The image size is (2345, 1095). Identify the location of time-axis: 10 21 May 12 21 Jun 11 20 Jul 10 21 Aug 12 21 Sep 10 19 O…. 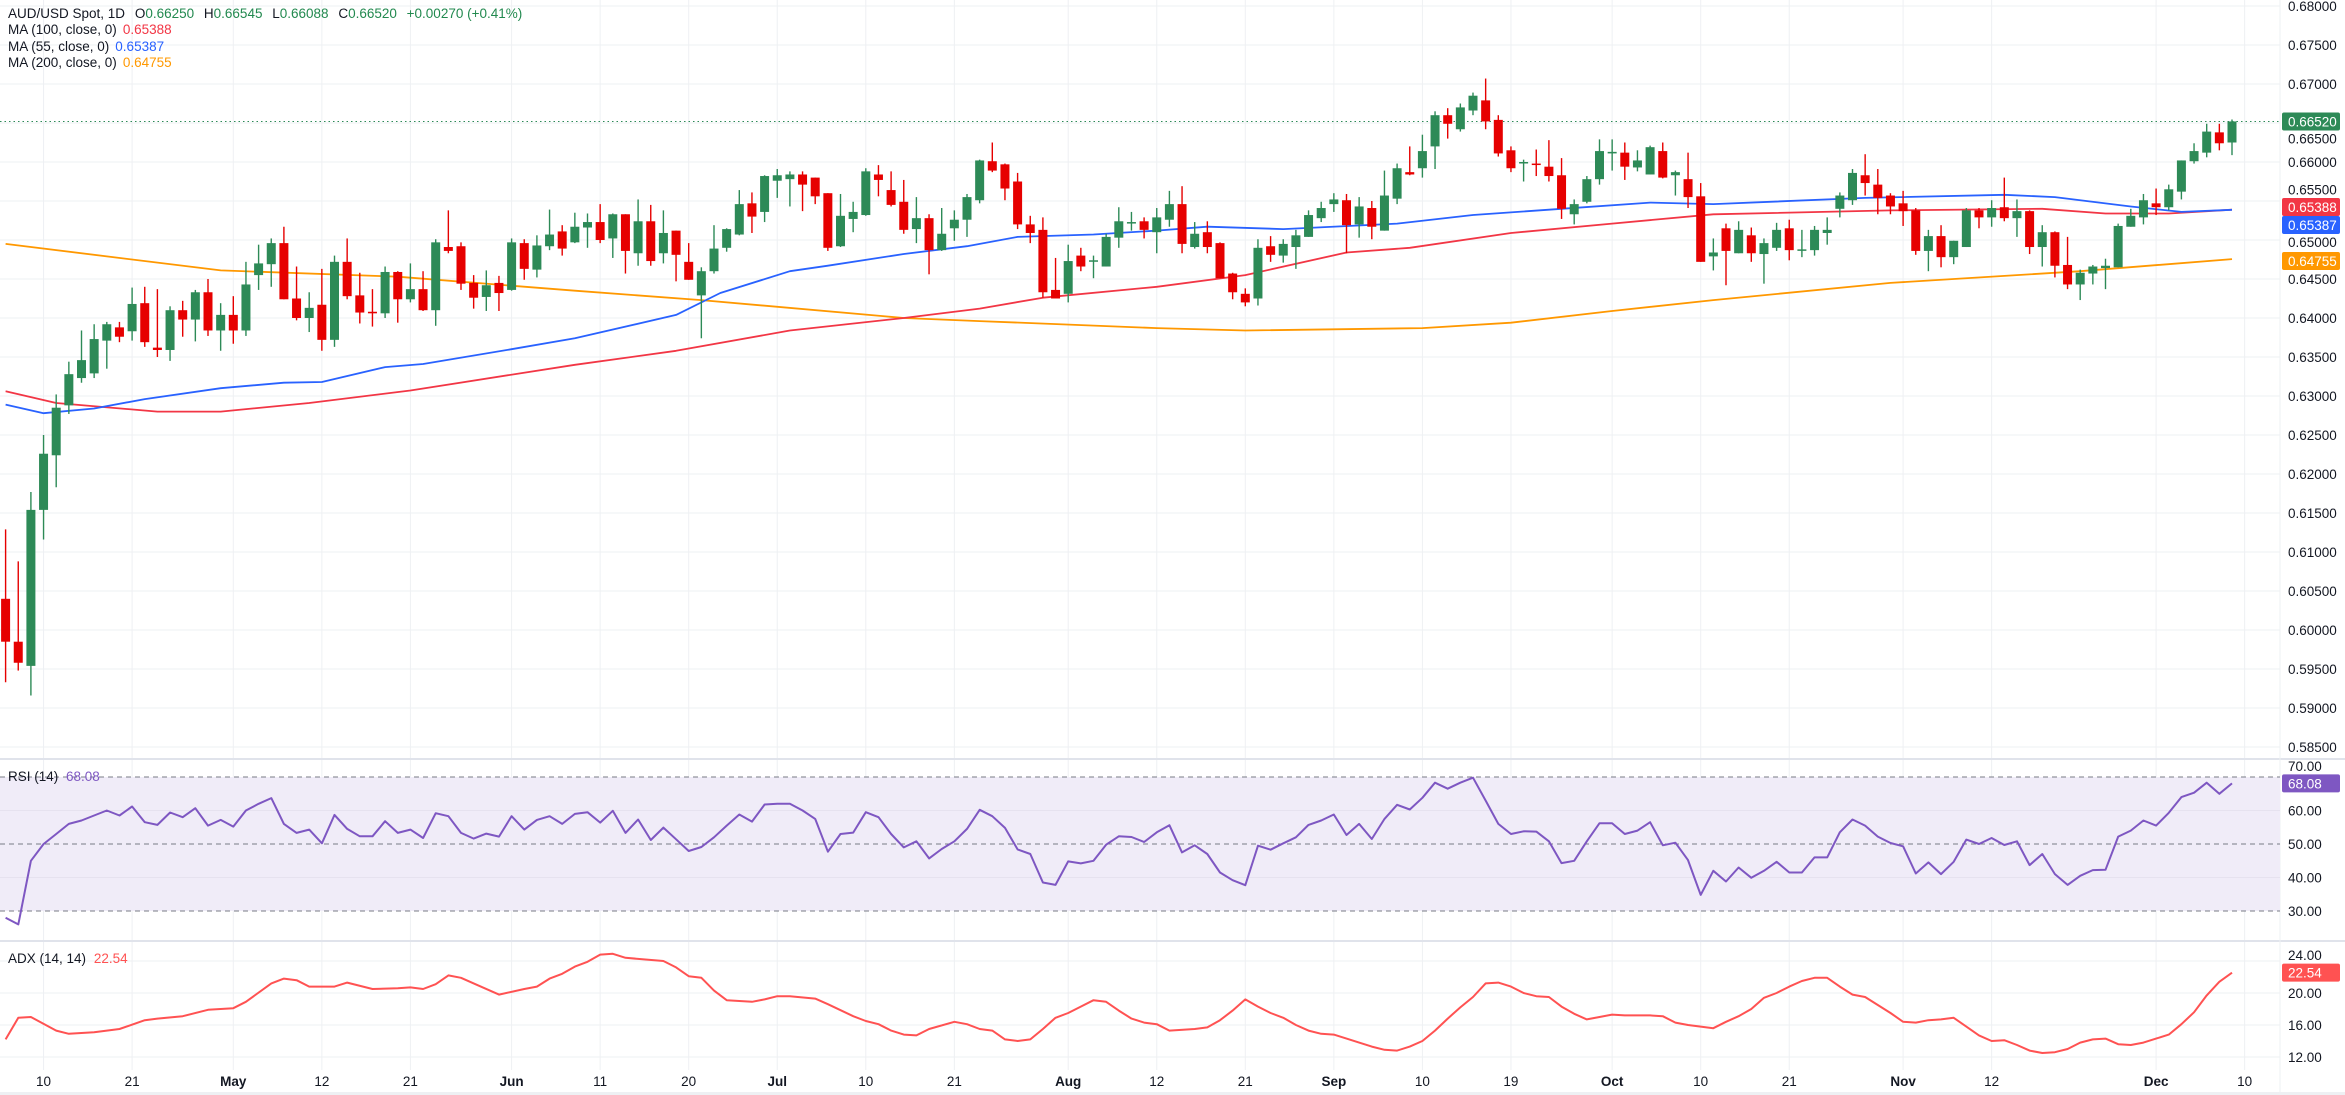
(1144, 1081).